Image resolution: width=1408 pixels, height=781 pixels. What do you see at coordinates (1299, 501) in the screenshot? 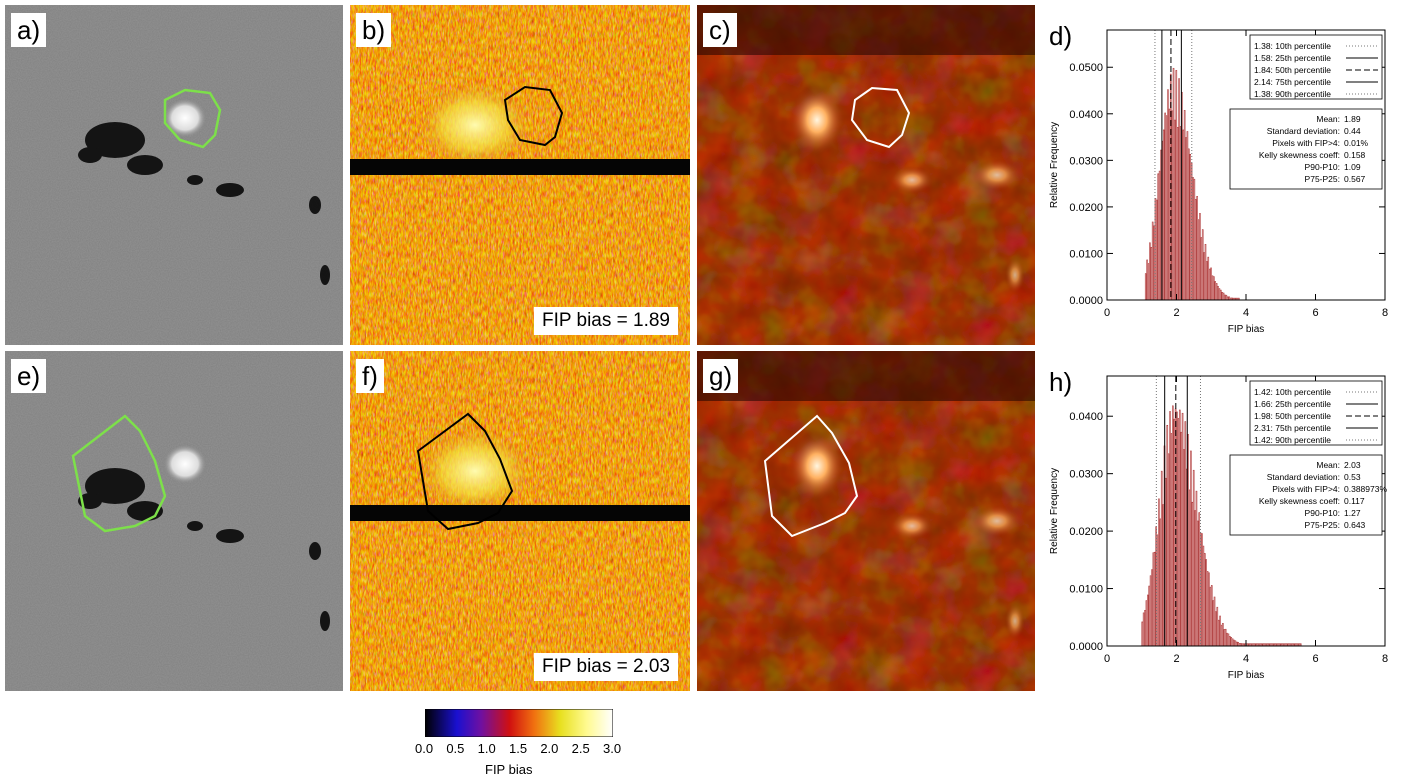
I see `stat-label: Kelly skewness coeff:` at bounding box center [1299, 501].